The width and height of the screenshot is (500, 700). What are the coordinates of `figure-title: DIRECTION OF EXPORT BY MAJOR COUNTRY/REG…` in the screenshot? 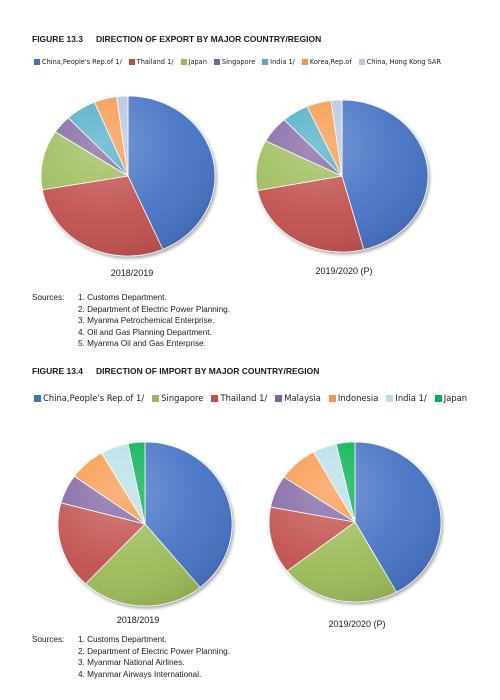 It's located at (209, 39).